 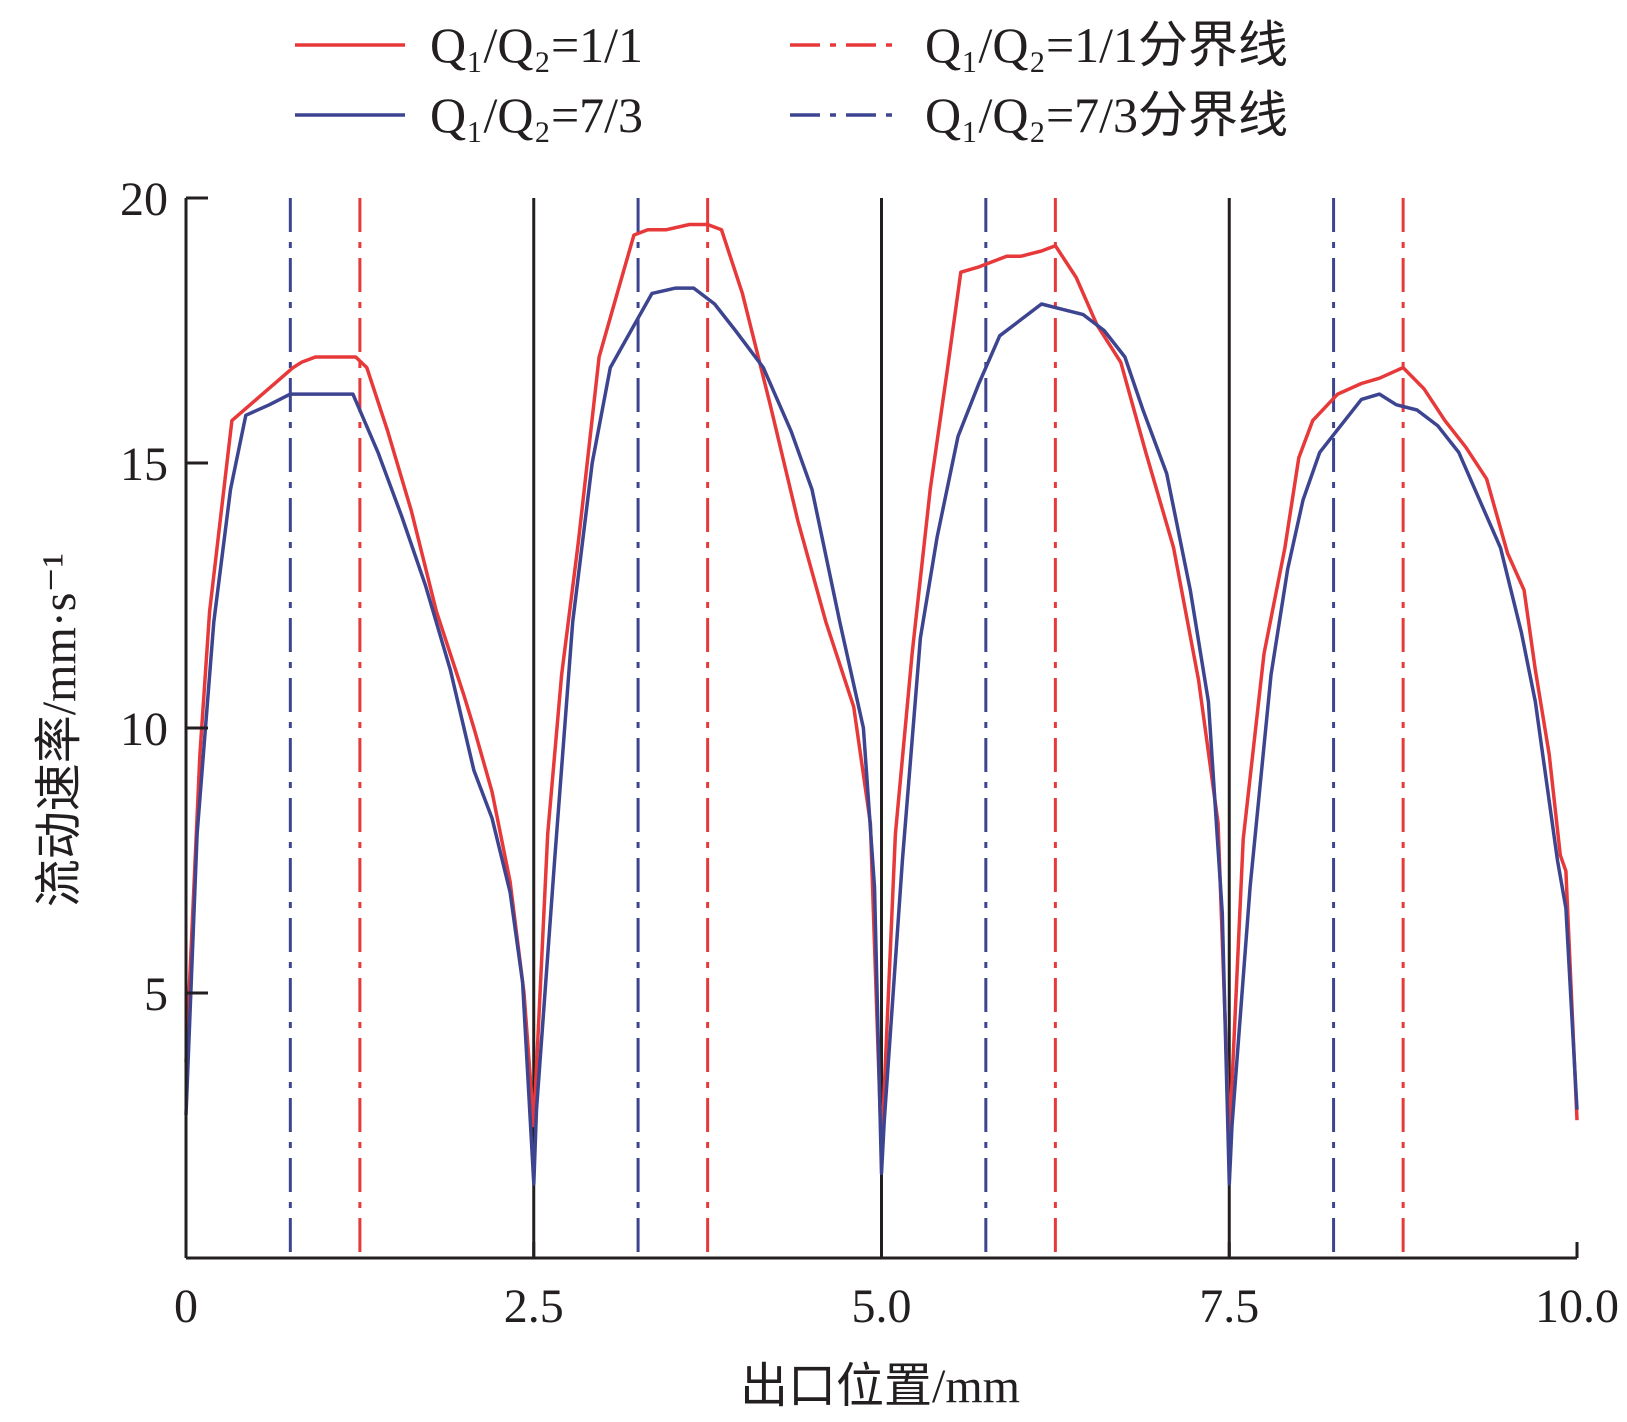 I want to click on y-tick-label: 20, so click(x=144, y=199).